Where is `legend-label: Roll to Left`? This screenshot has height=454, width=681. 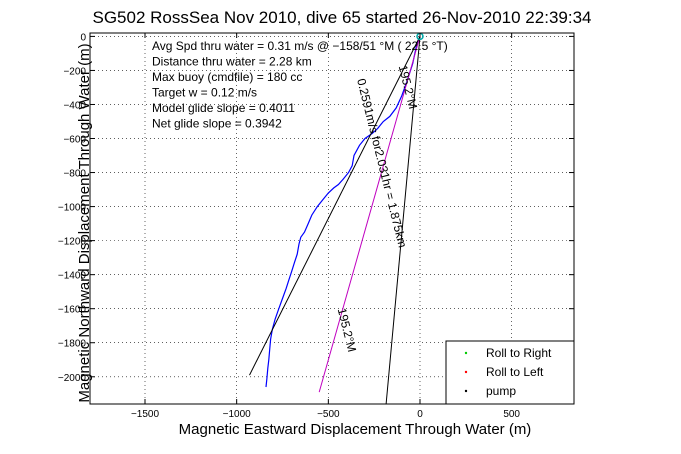 legend-label: Roll to Left is located at coordinates (515, 372).